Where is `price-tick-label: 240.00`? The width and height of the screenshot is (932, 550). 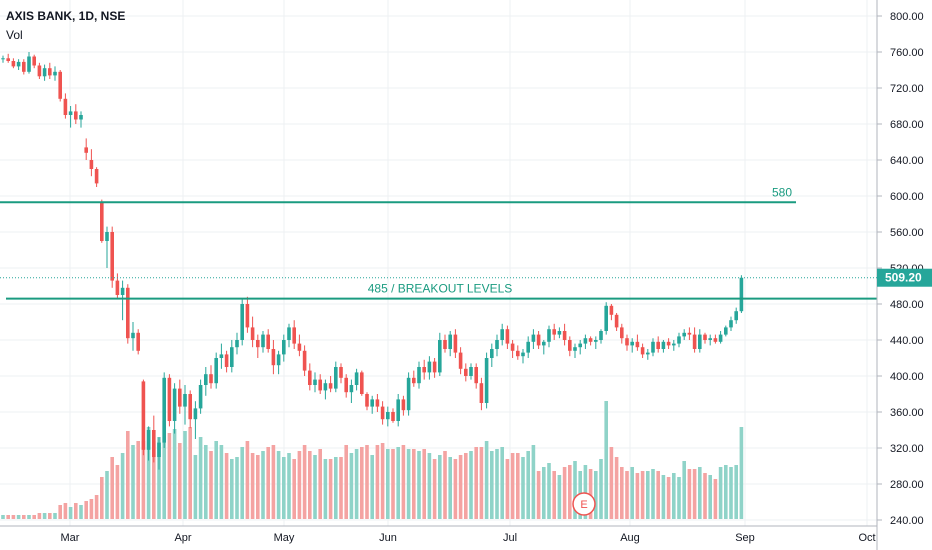 price-tick-label: 240.00 is located at coordinates (907, 521).